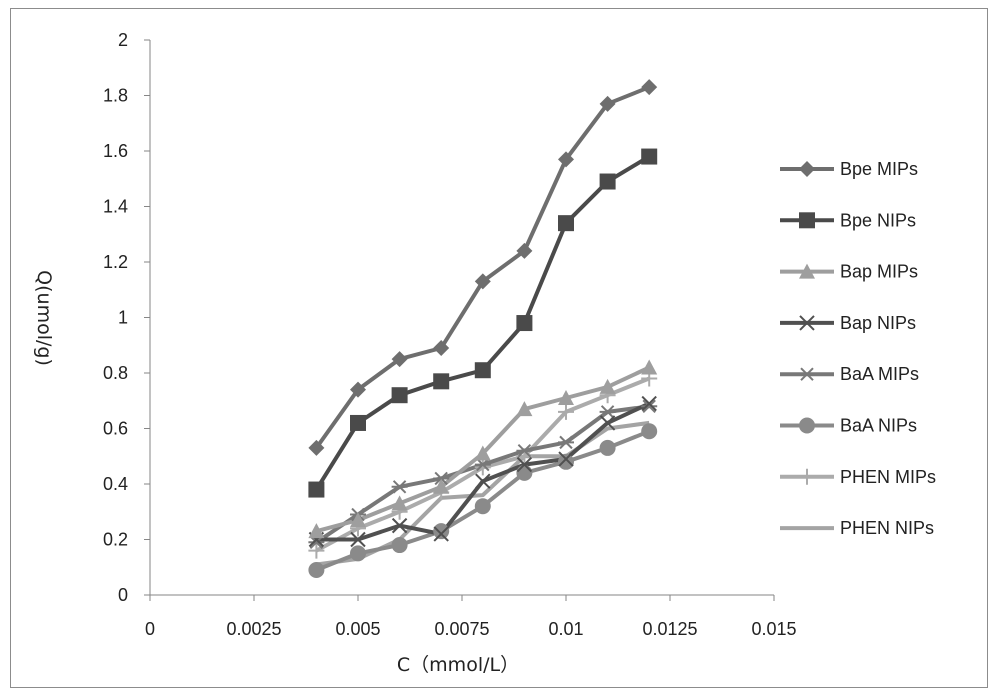 This screenshot has height=697, width=1000. Describe the element at coordinates (123, 318) in the screenshot. I see `y-tick-label: 1` at that location.